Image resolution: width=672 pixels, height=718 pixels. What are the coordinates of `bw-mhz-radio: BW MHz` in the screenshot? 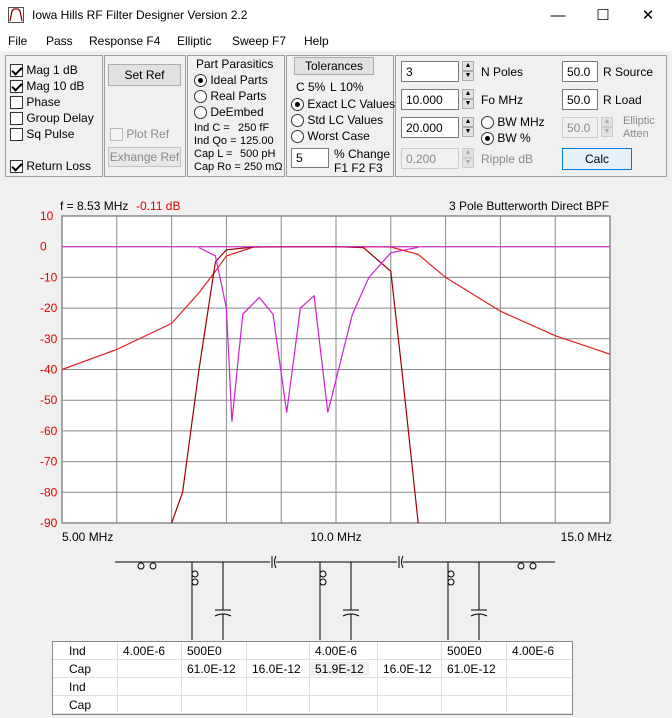 It's located at (513, 122).